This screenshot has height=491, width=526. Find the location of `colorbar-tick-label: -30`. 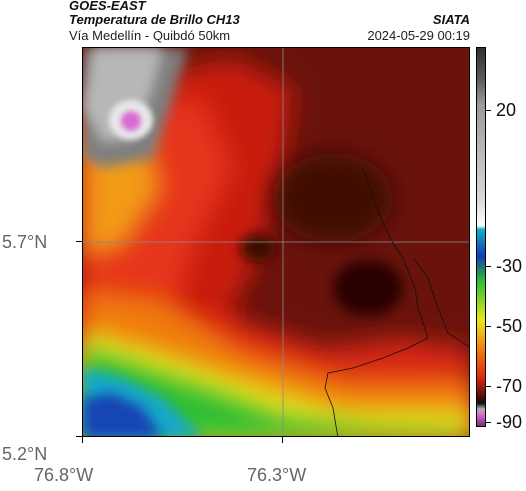

colorbar-tick-label: -30 is located at coordinates (509, 266).